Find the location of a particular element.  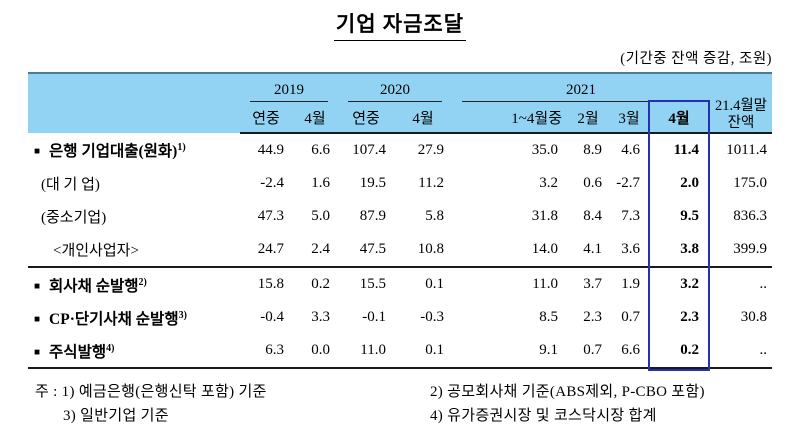

row-label-text: (대 기 업) is located at coordinates (70, 185).